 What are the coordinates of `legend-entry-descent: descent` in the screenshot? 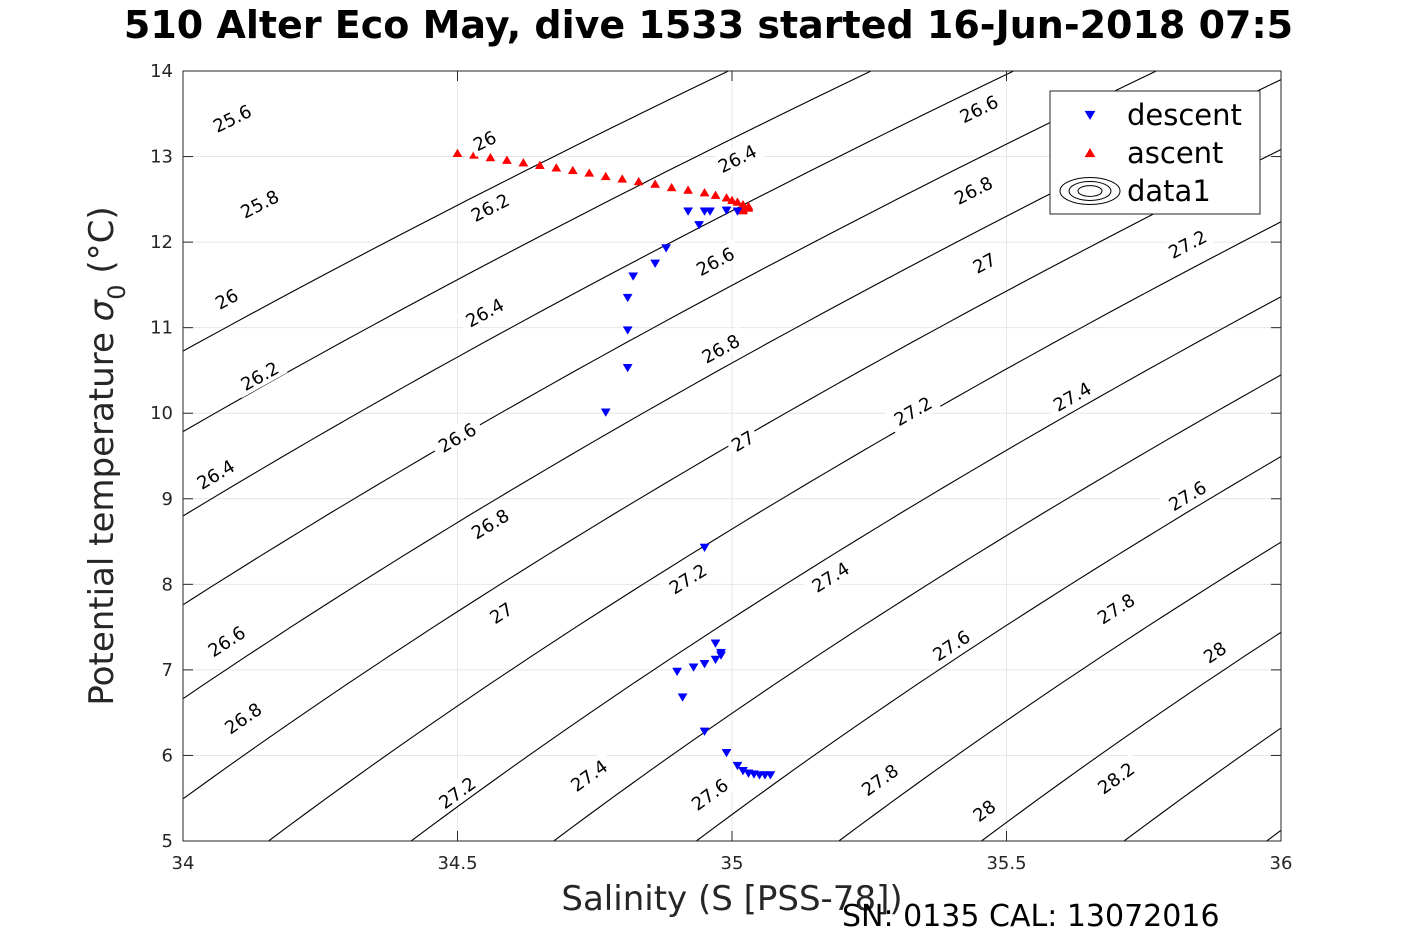 It's located at (1184, 115).